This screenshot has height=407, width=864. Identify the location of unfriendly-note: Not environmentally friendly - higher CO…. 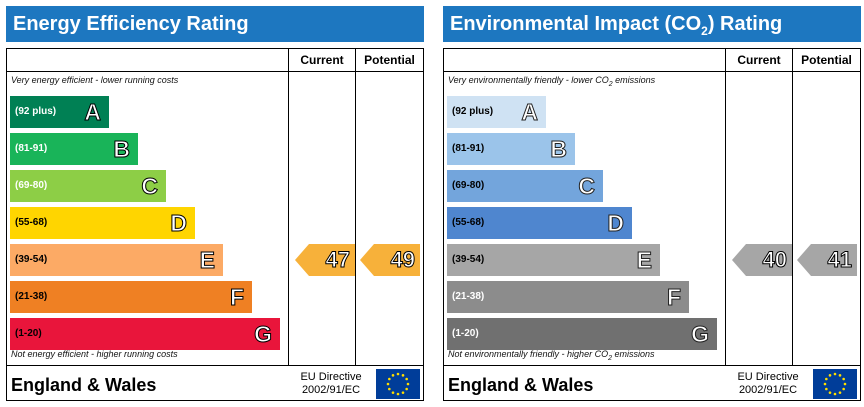
(551, 355).